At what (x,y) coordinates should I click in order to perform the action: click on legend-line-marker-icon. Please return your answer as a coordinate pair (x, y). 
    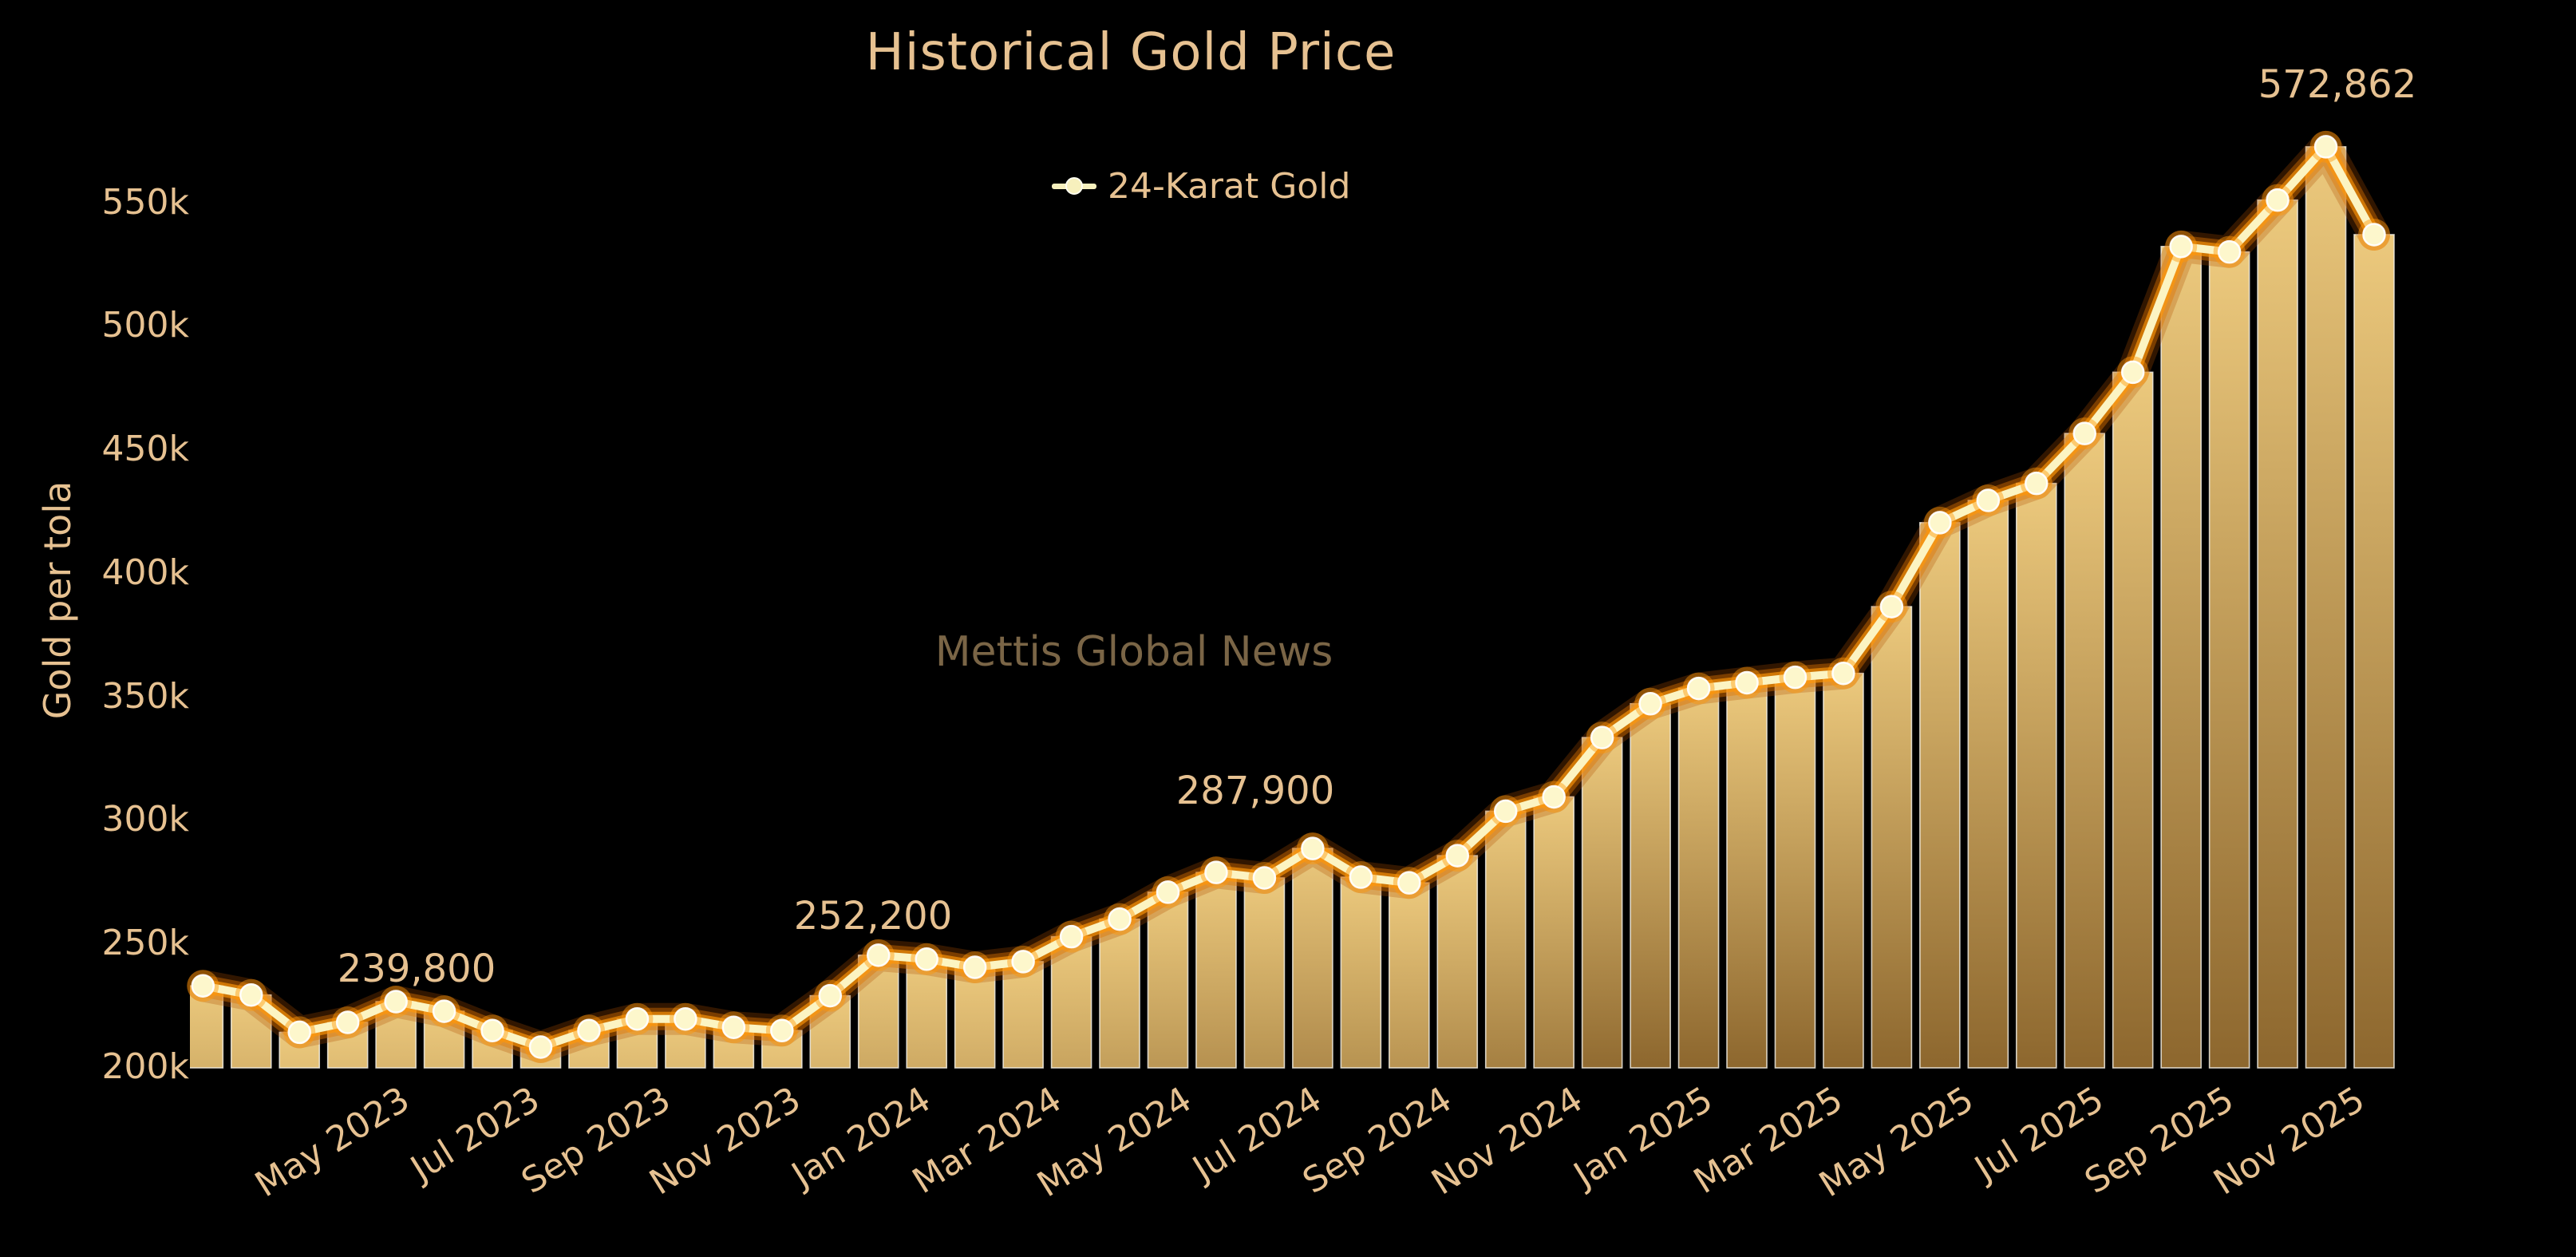
    Looking at the image, I should click on (1074, 186).